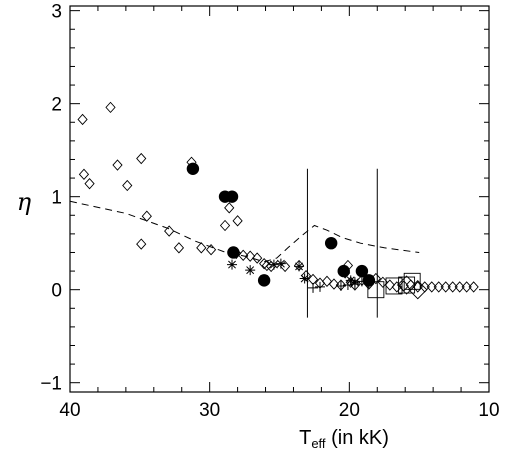 The width and height of the screenshot is (507, 454). Describe the element at coordinates (357, 438) in the screenshot. I see `x-axis-label-suffix: (in kK)` at that location.